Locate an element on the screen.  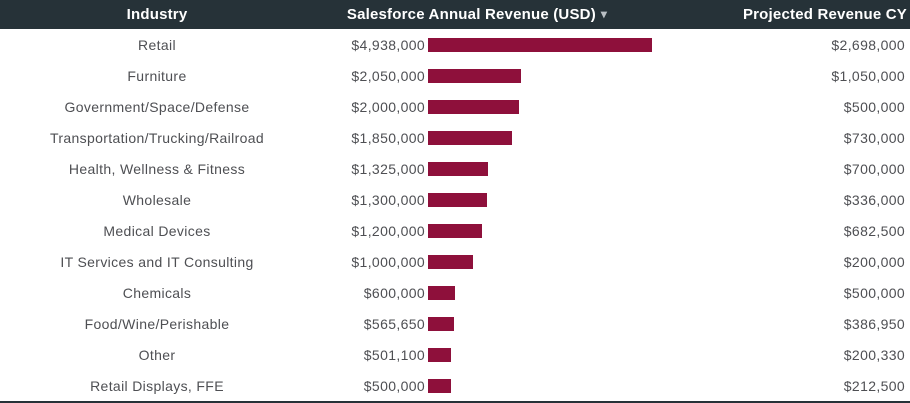
industry-cell: IT Services and IT Consulting is located at coordinates (157, 261).